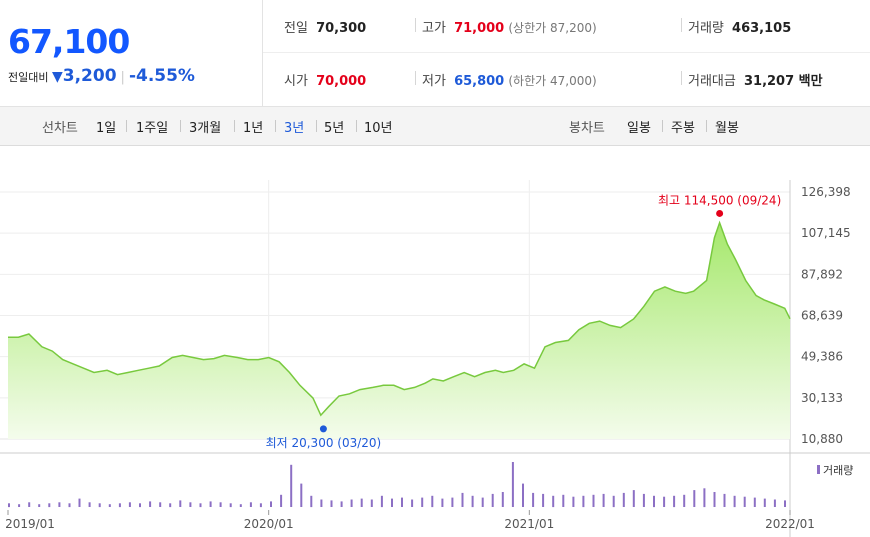 The height and width of the screenshot is (537, 870). Describe the element at coordinates (826, 192) in the screenshot. I see `y-tick-label: 126,398` at that location.